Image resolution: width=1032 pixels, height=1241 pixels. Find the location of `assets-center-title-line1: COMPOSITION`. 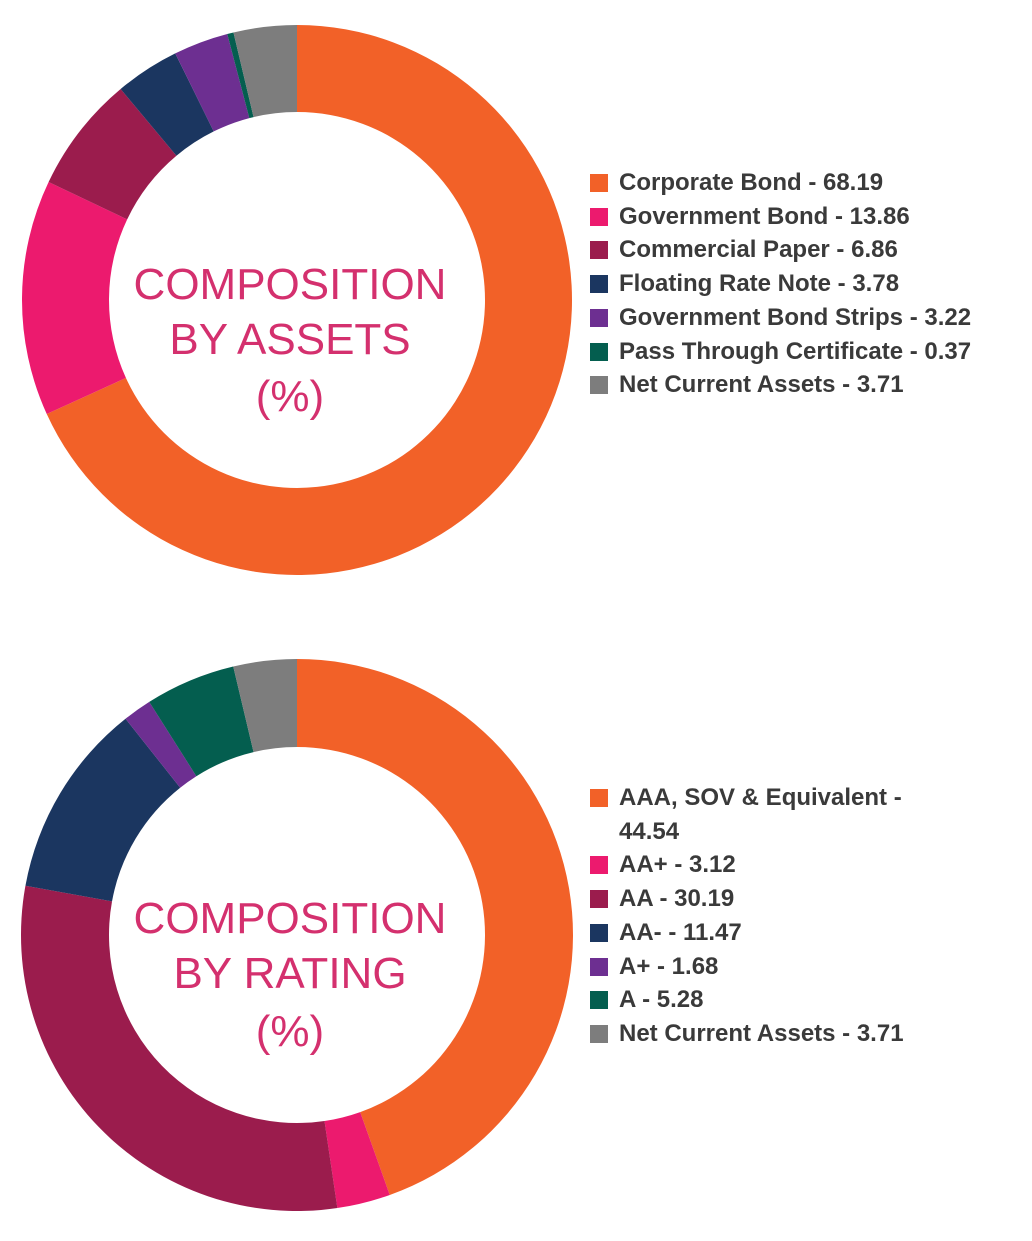

assets-center-title-line1: COMPOSITION is located at coordinates (290, 284).